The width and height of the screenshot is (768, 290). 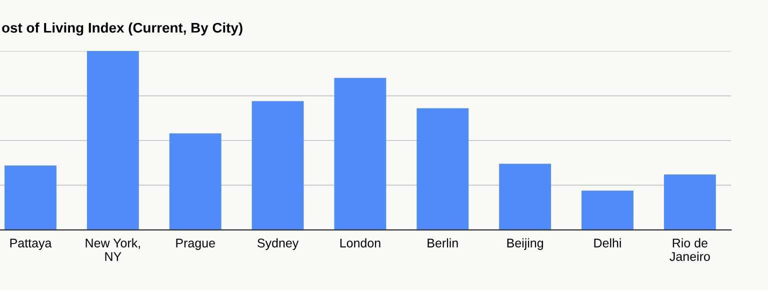 What do you see at coordinates (360, 243) in the screenshot?
I see `x-tick-label: London` at bounding box center [360, 243].